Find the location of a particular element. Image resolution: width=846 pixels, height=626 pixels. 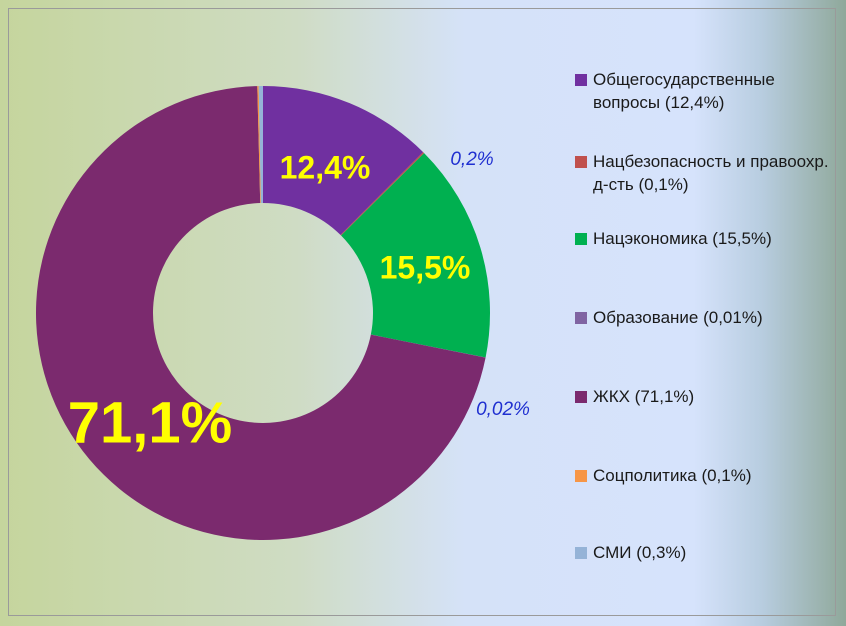

legend-label: Нацэкономика (15,5%) is located at coordinates (682, 238).